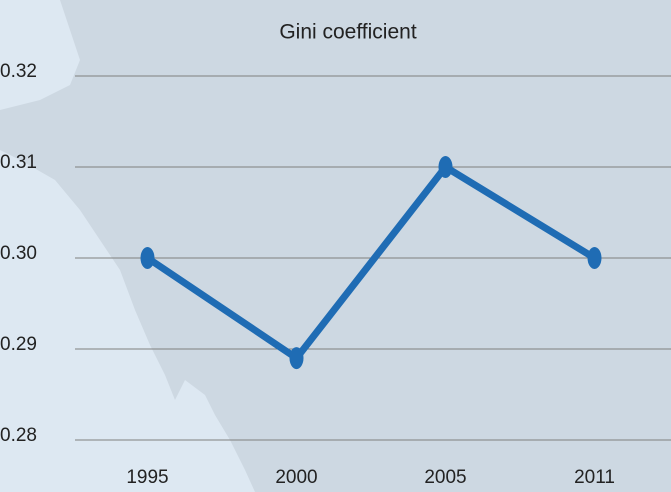 The height and width of the screenshot is (492, 671). I want to click on y-tick-label: 0.32, so click(18, 71).